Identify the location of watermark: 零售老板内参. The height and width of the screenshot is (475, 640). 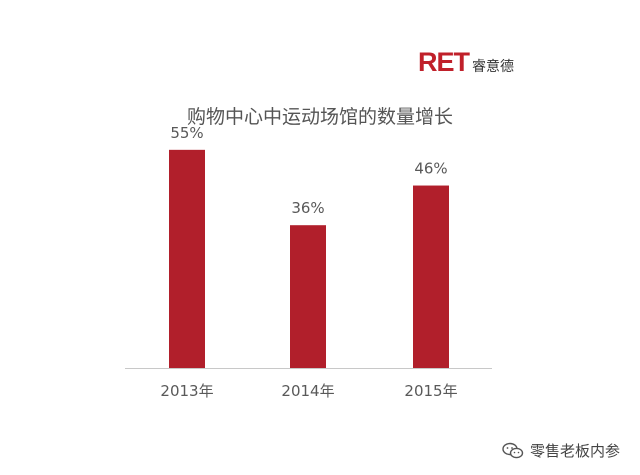
(561, 450).